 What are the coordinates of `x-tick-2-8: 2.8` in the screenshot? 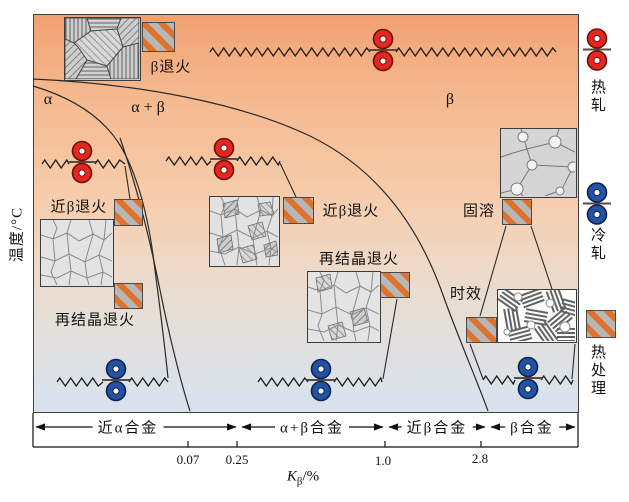 It's located at (480, 458).